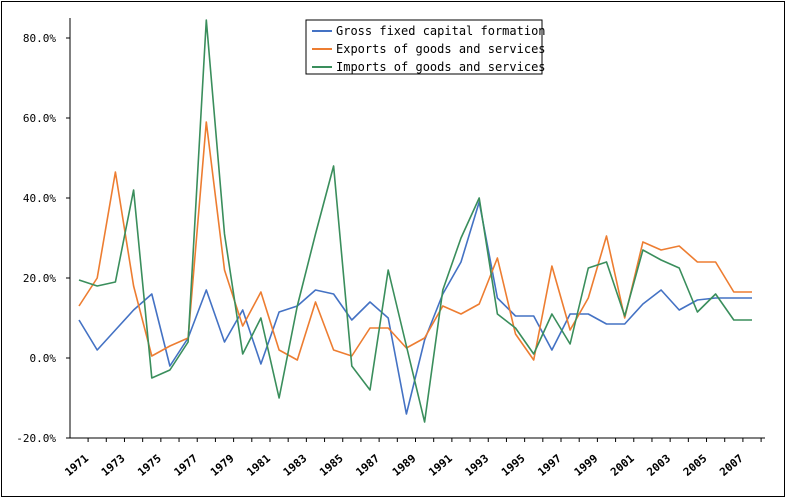  What do you see at coordinates (440, 465) in the screenshot?
I see `x-tick-label: 1991` at bounding box center [440, 465].